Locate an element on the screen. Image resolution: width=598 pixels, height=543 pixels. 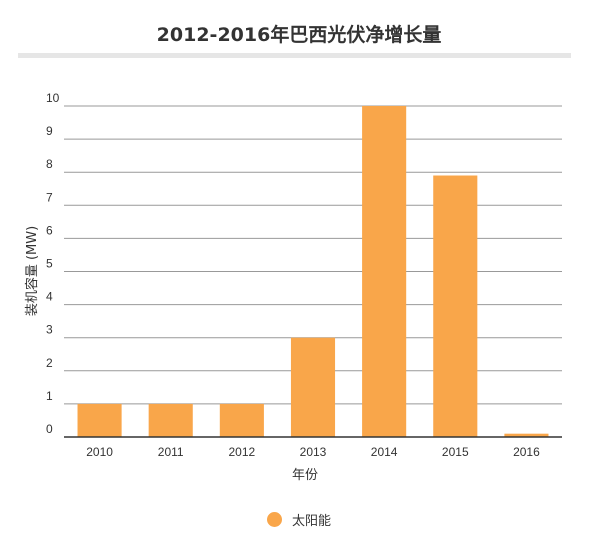
legend: 太阳能 is located at coordinates (299, 519).